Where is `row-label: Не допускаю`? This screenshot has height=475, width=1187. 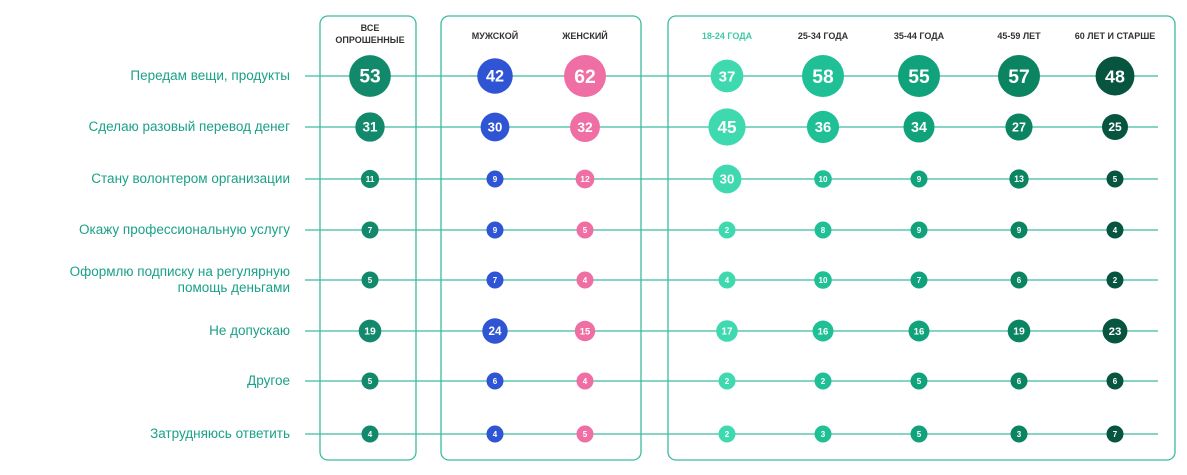
row-label: Не допускаю is located at coordinates (249, 330).